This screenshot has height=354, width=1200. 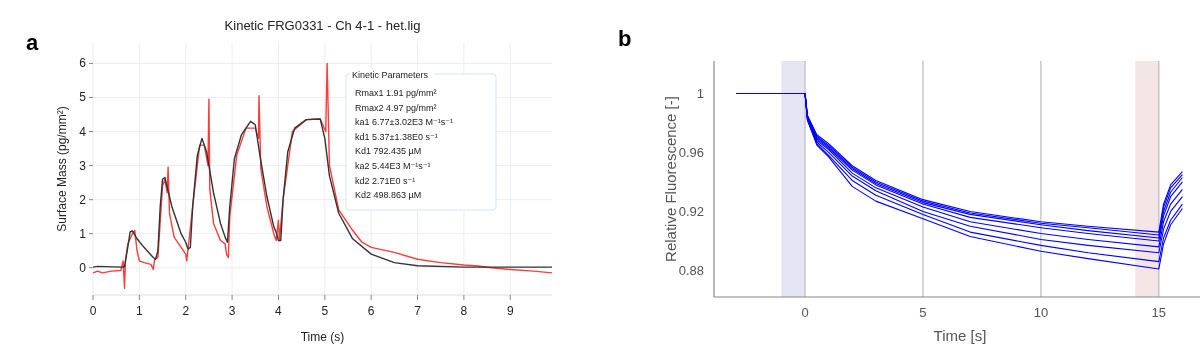 I want to click on y-tick-label: 2, so click(x=83, y=199).